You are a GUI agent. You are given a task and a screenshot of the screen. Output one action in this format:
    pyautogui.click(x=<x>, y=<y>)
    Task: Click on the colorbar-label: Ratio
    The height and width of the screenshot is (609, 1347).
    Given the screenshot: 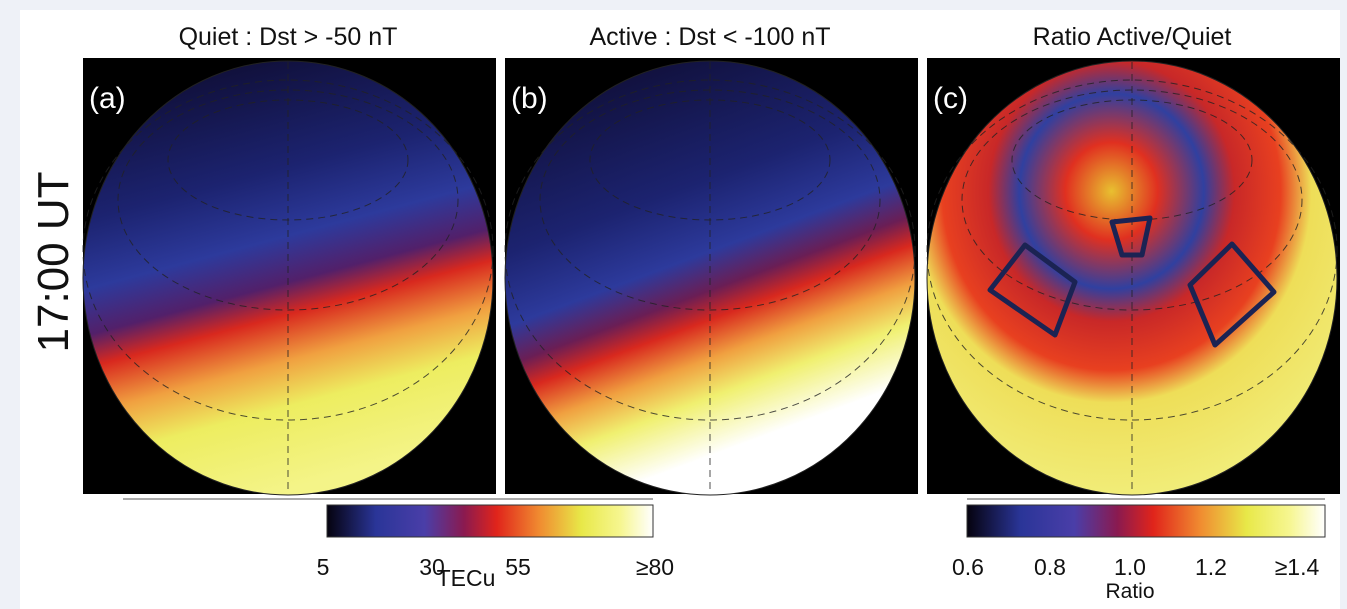 What is the action you would take?
    pyautogui.click(x=1129, y=591)
    